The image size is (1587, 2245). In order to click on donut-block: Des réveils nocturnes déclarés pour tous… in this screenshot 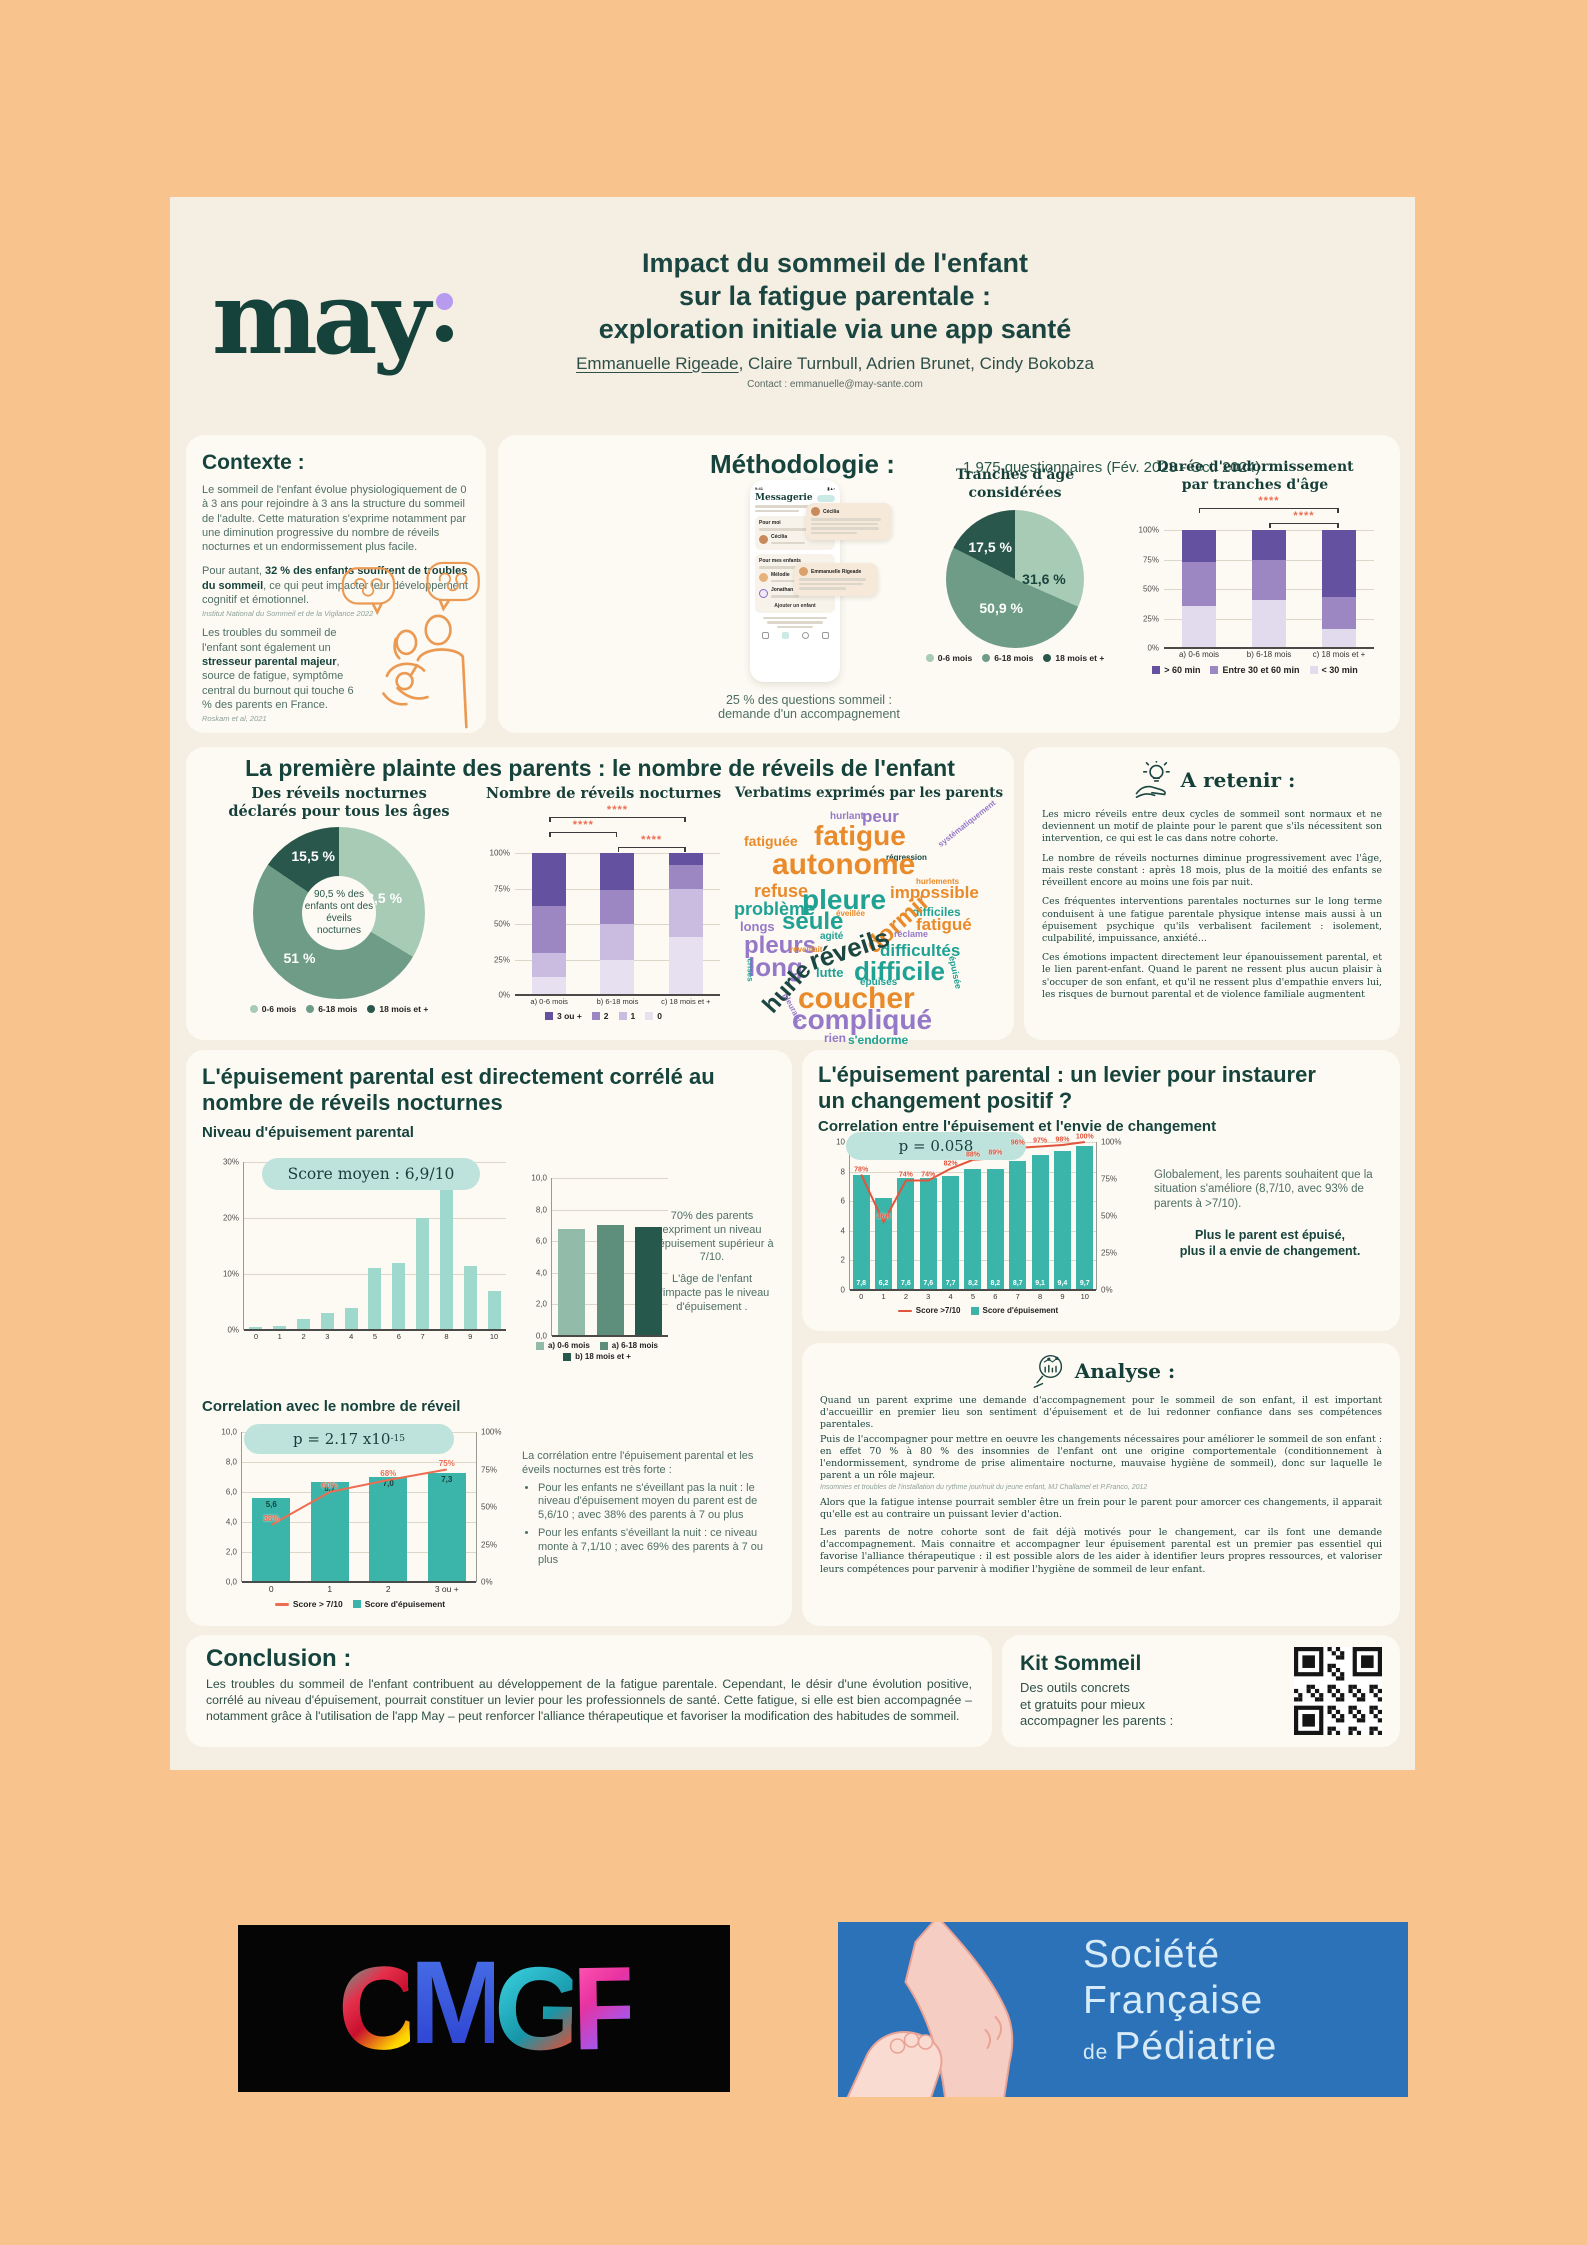, I will do `click(339, 899)`.